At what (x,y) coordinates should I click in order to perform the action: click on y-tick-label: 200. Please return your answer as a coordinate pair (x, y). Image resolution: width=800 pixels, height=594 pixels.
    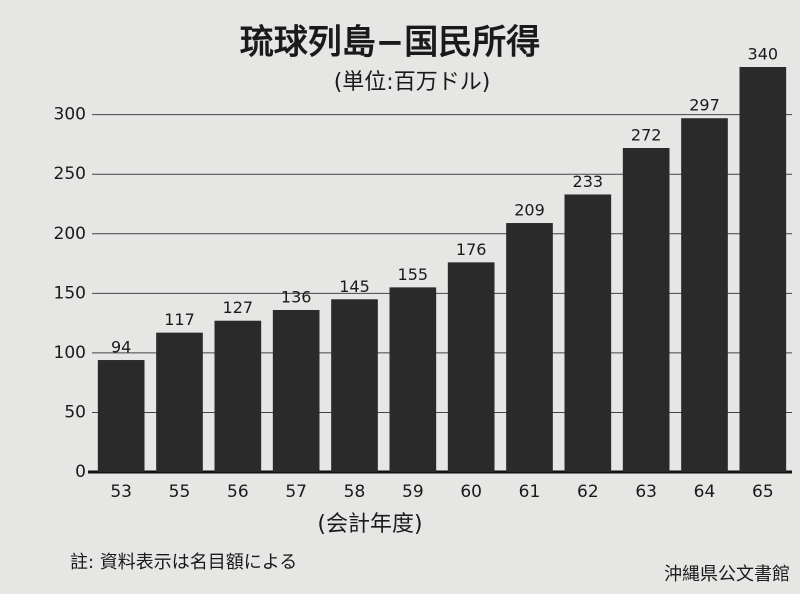
    Looking at the image, I should click on (70, 234).